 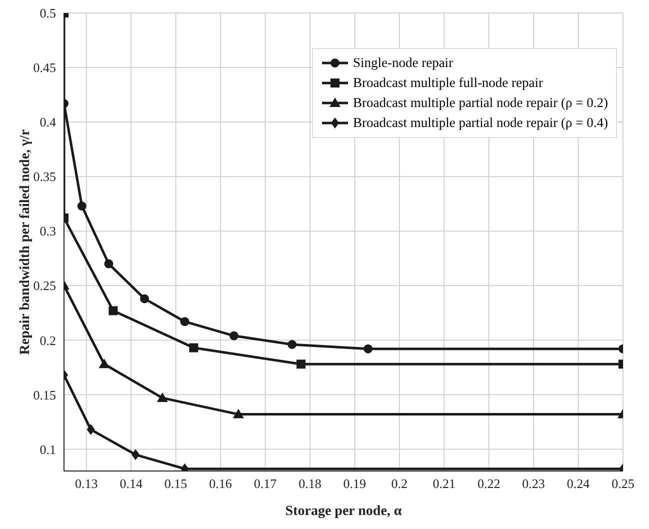 I want to click on x-tick-label: 0.22, so click(x=488, y=484).